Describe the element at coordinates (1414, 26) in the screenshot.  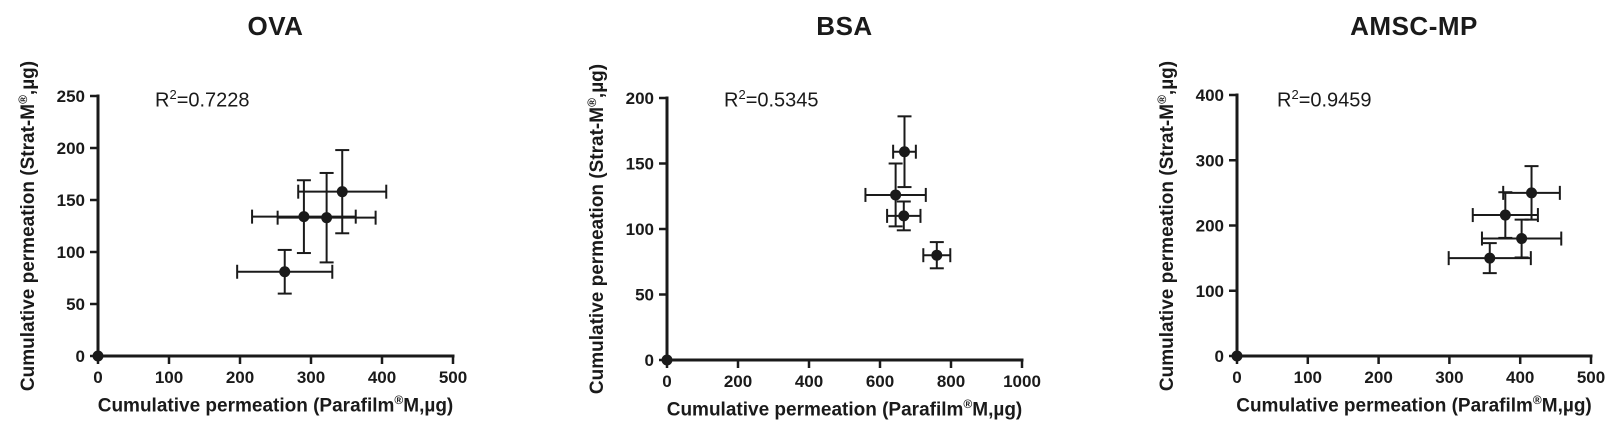
I see `chart-title: AMSC-MP` at that location.